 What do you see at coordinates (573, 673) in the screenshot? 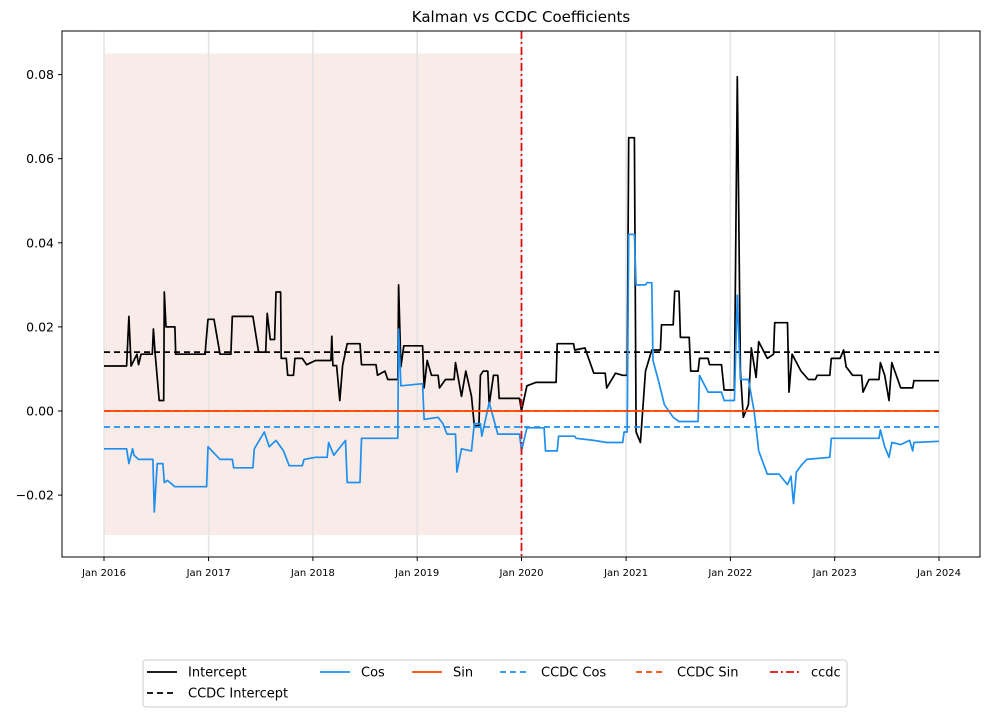
I see `legend-label: CCDC Cos` at bounding box center [573, 673].